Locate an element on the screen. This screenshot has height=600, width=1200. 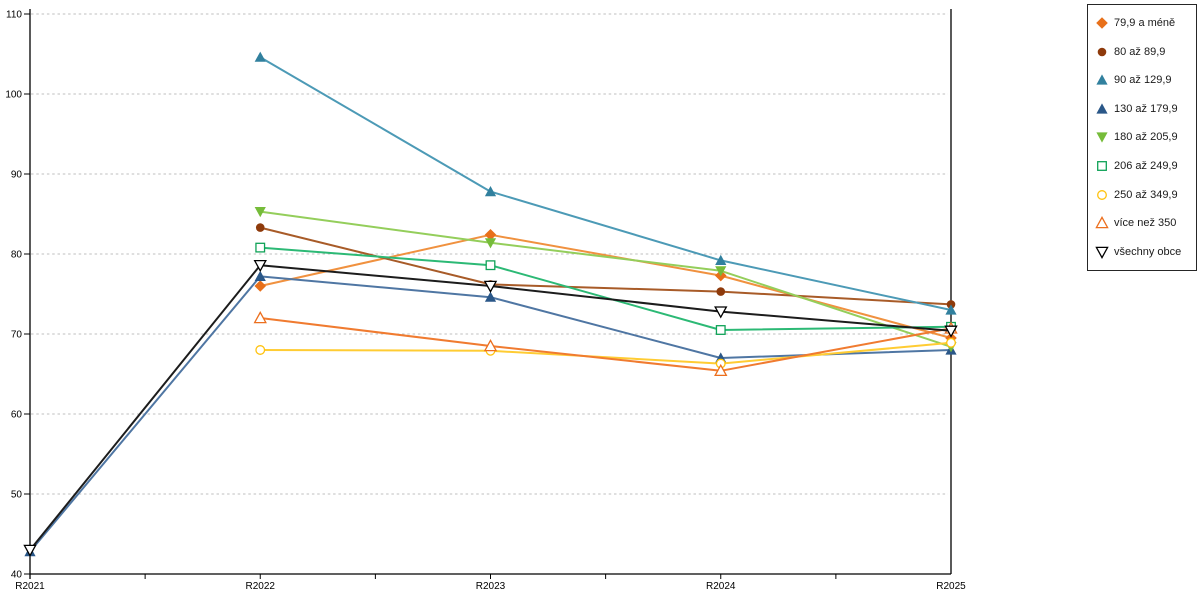
legend-item: 180 až 205,9 is located at coordinates (1145, 137).